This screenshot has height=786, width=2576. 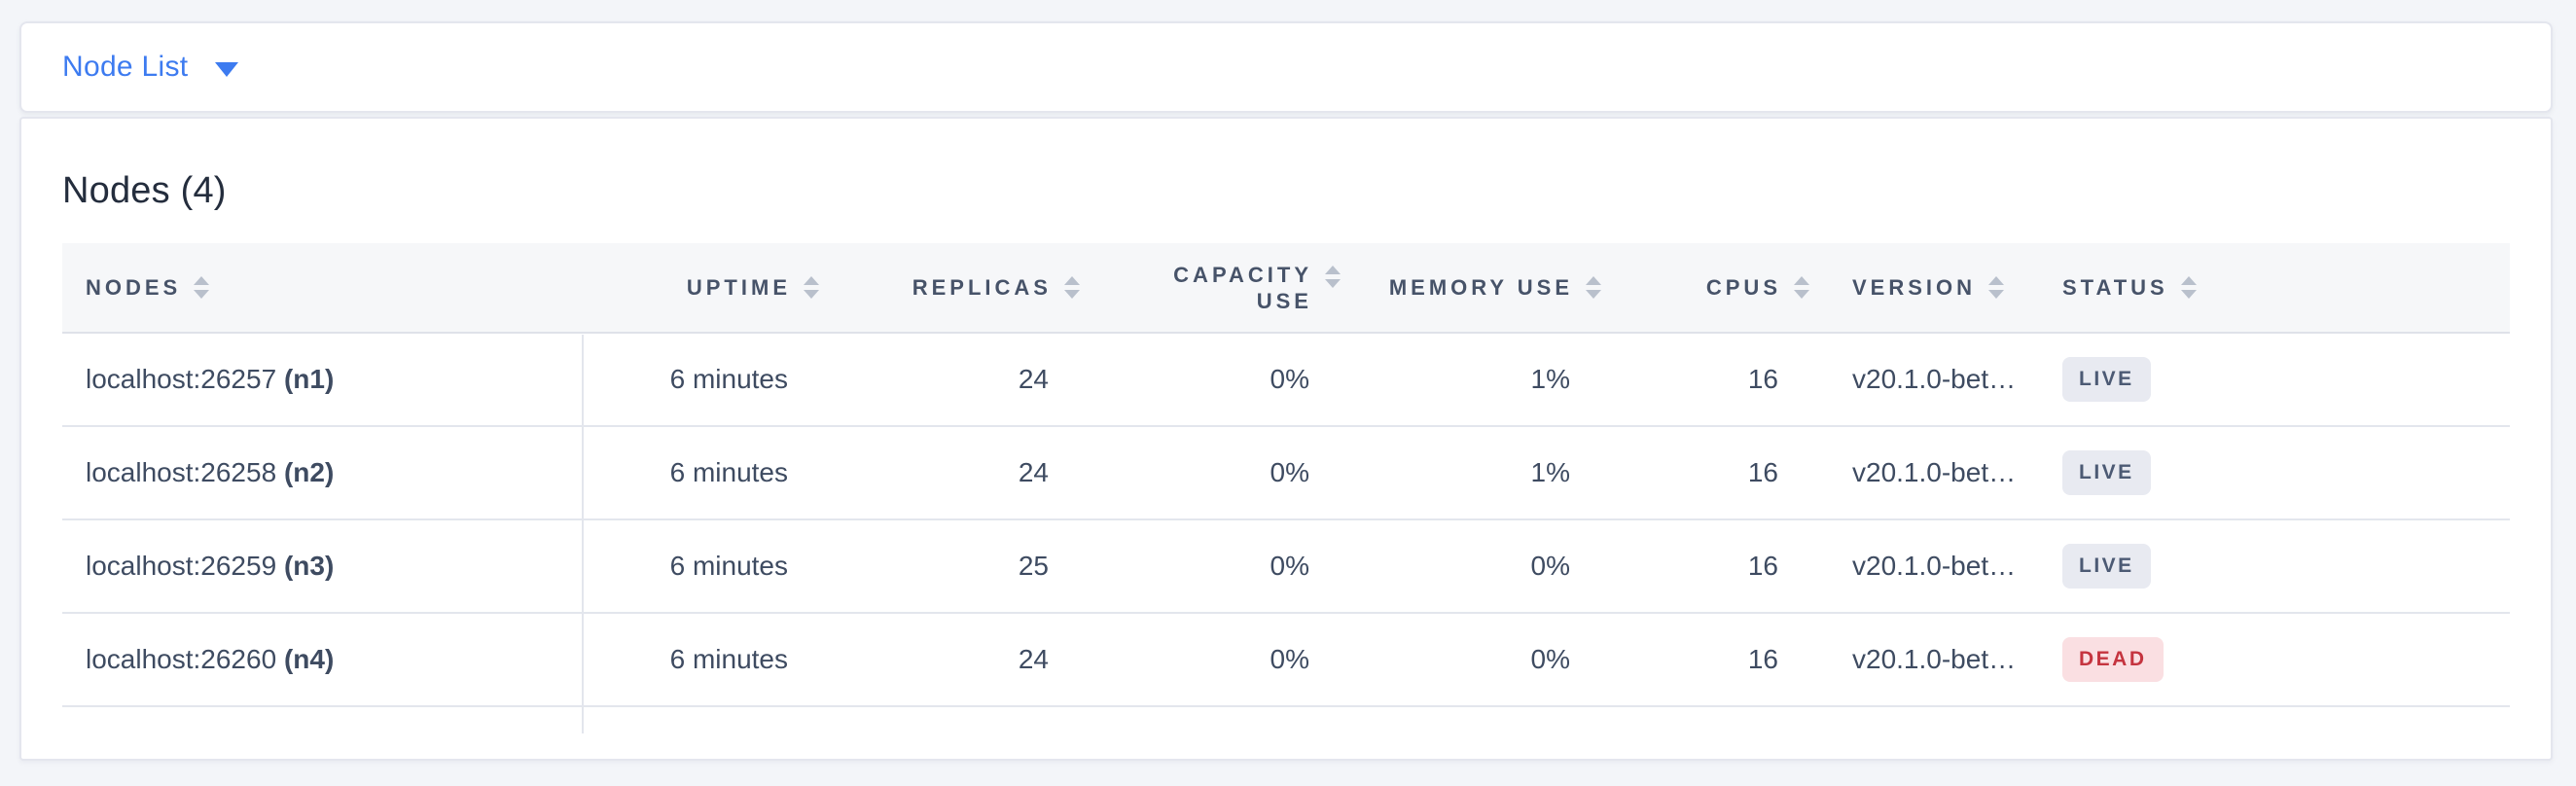 What do you see at coordinates (181, 472) in the screenshot?
I see `node-address: localhost:26258` at bounding box center [181, 472].